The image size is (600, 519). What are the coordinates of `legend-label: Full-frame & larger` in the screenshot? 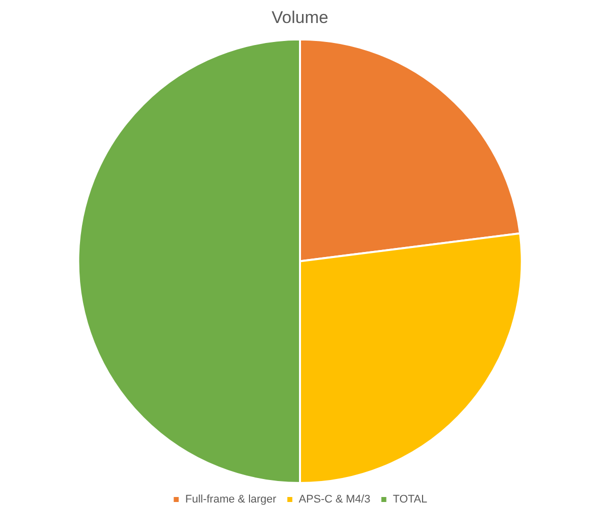 It's located at (231, 500).